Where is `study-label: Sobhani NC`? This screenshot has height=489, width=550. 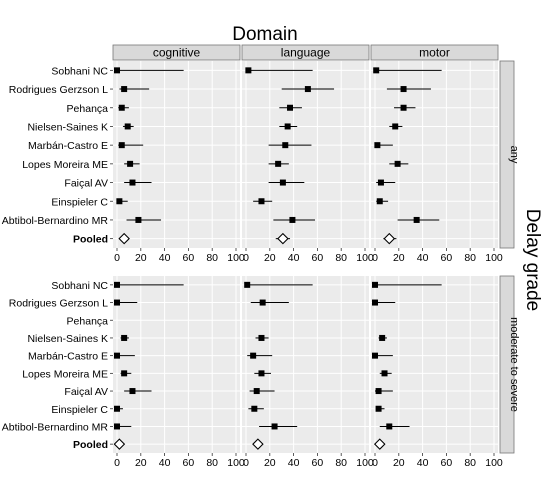
study-label: Sobhani NC is located at coordinates (79, 71).